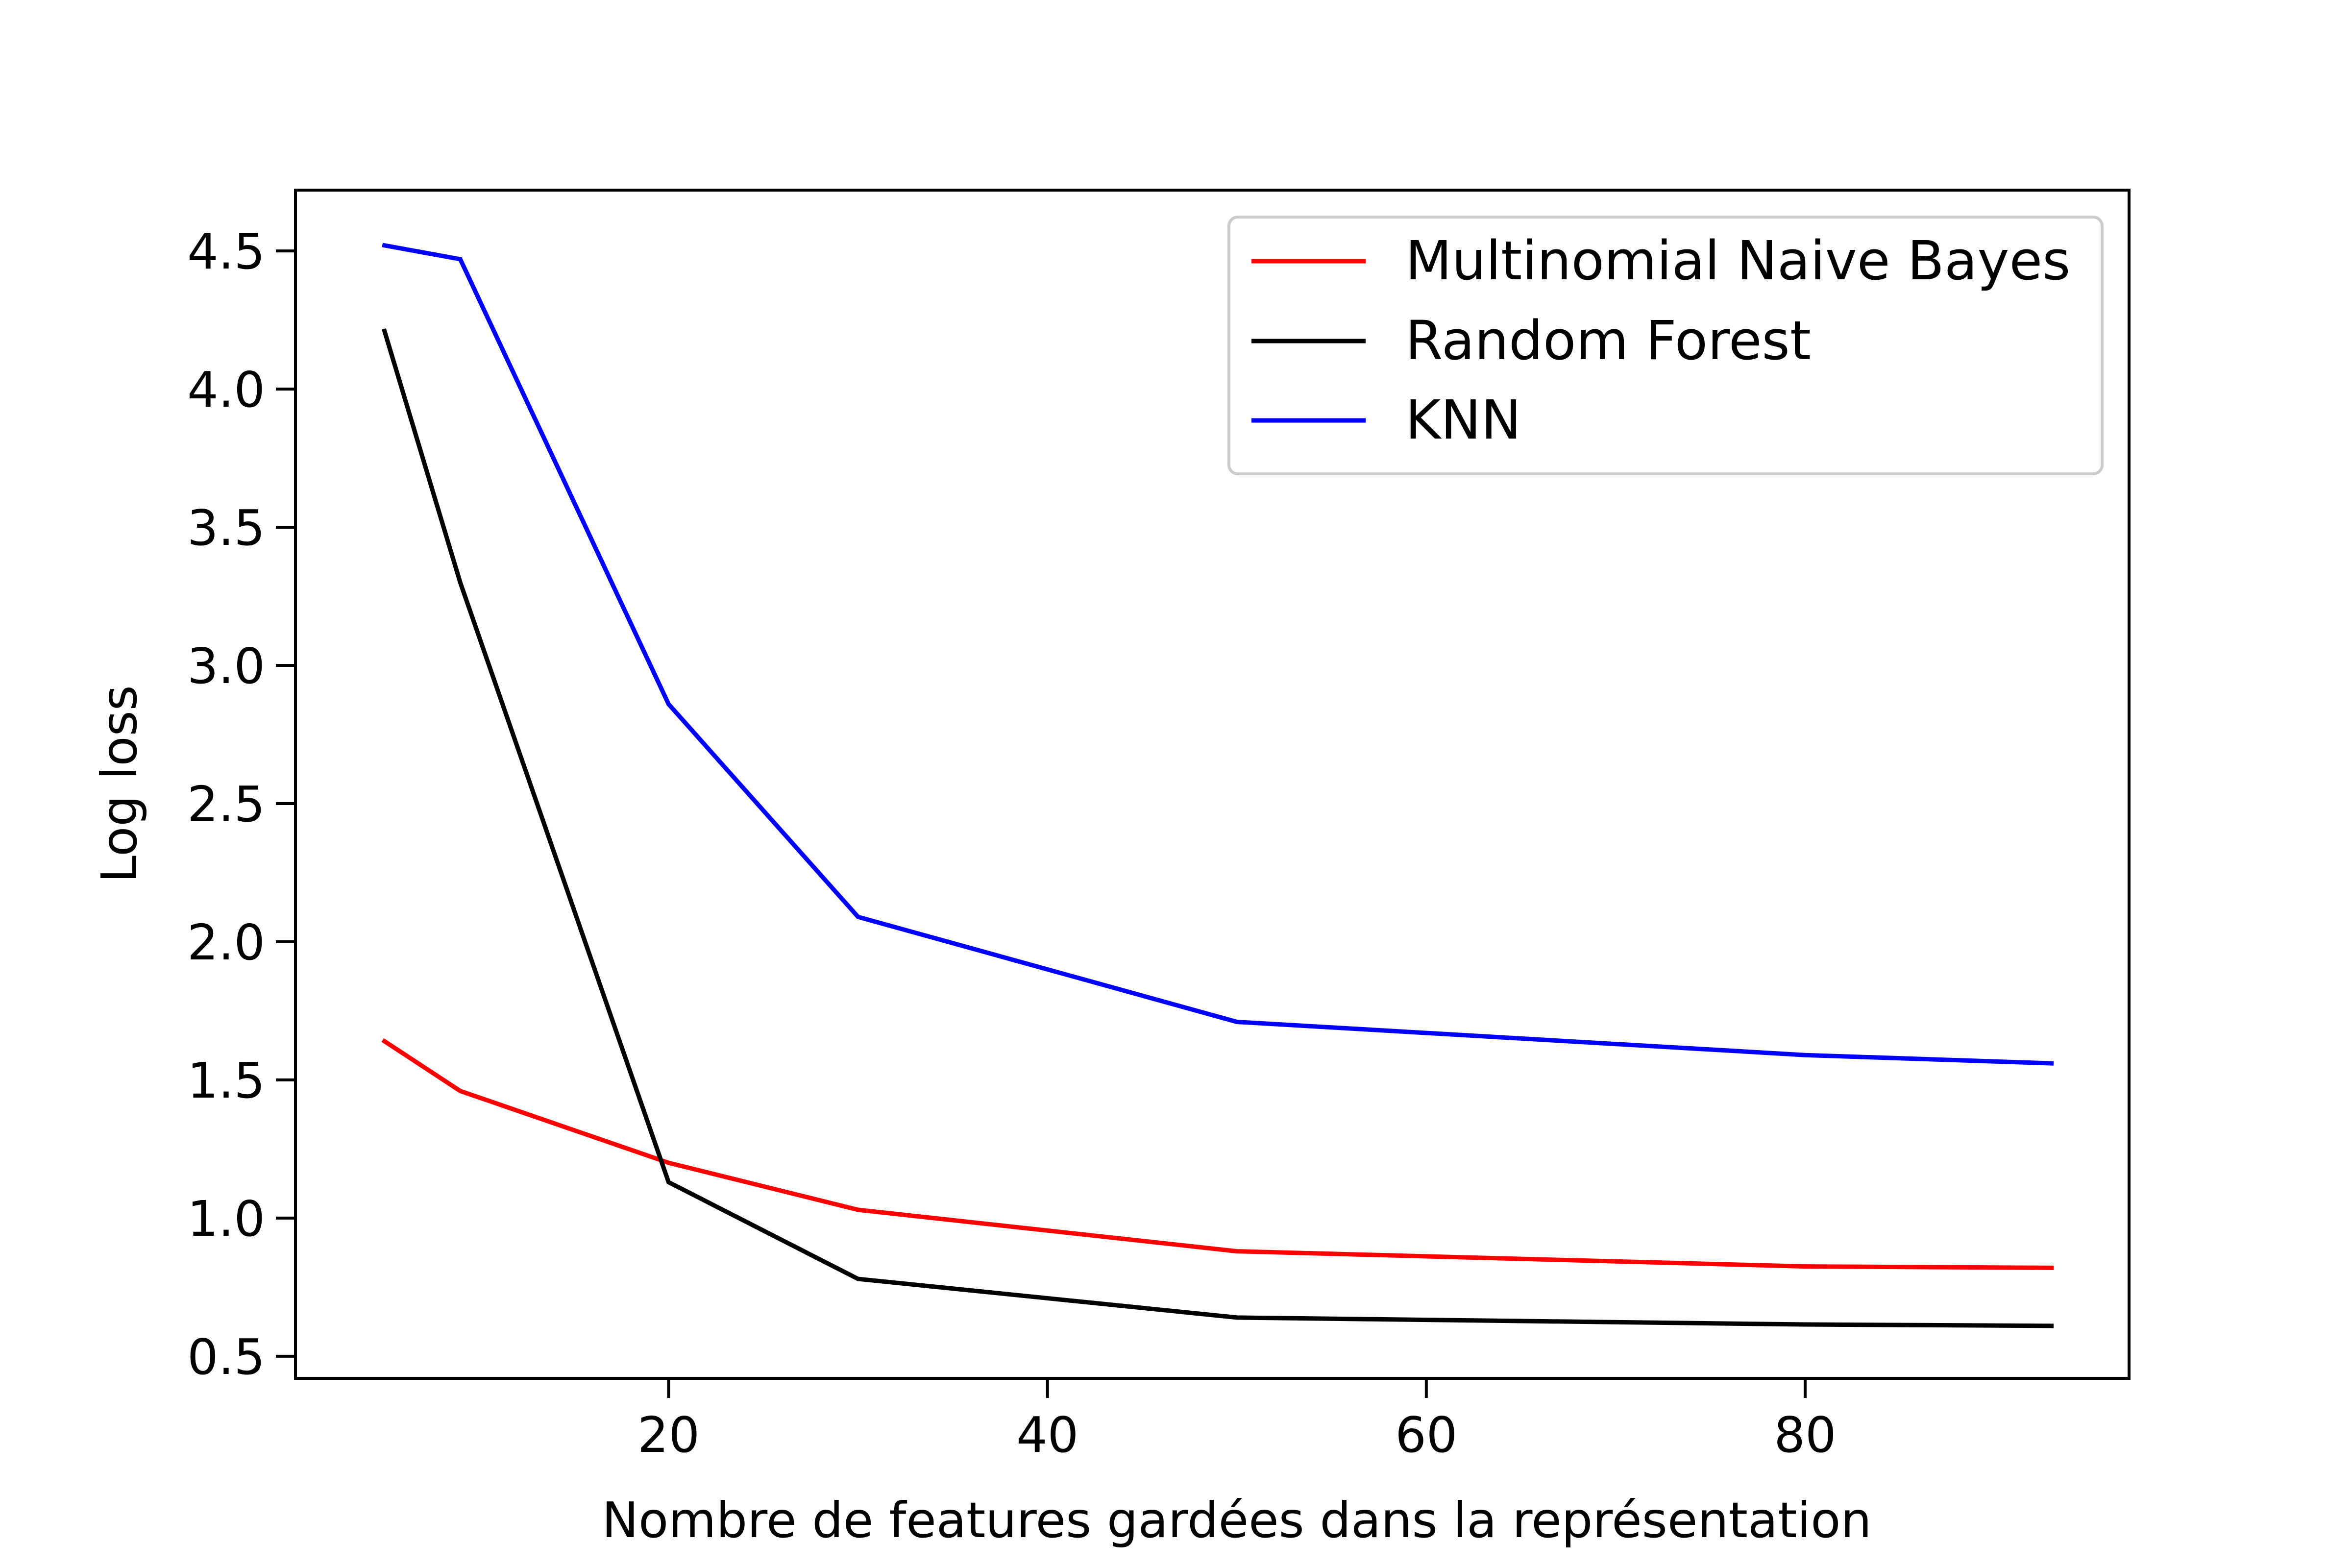 Image resolution: width=2352 pixels, height=1568 pixels. What do you see at coordinates (226, 389) in the screenshot?
I see `y-tick-label: 4.0` at bounding box center [226, 389].